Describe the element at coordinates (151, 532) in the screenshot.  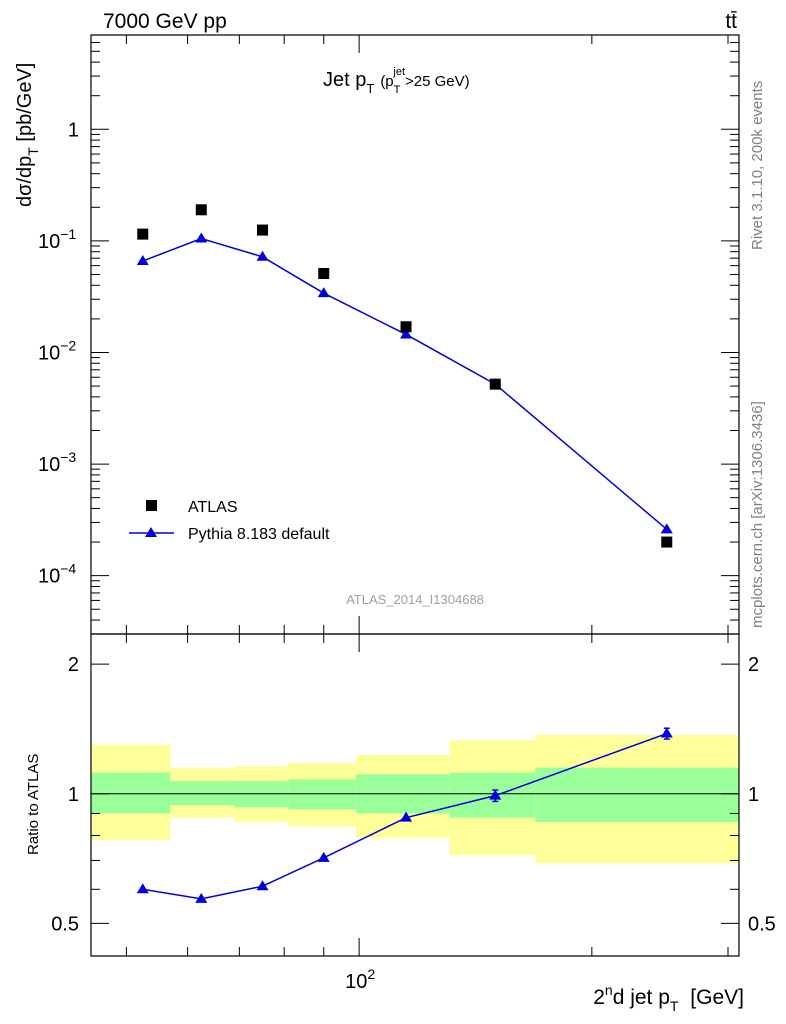
I see `legend-mc-marker` at that location.